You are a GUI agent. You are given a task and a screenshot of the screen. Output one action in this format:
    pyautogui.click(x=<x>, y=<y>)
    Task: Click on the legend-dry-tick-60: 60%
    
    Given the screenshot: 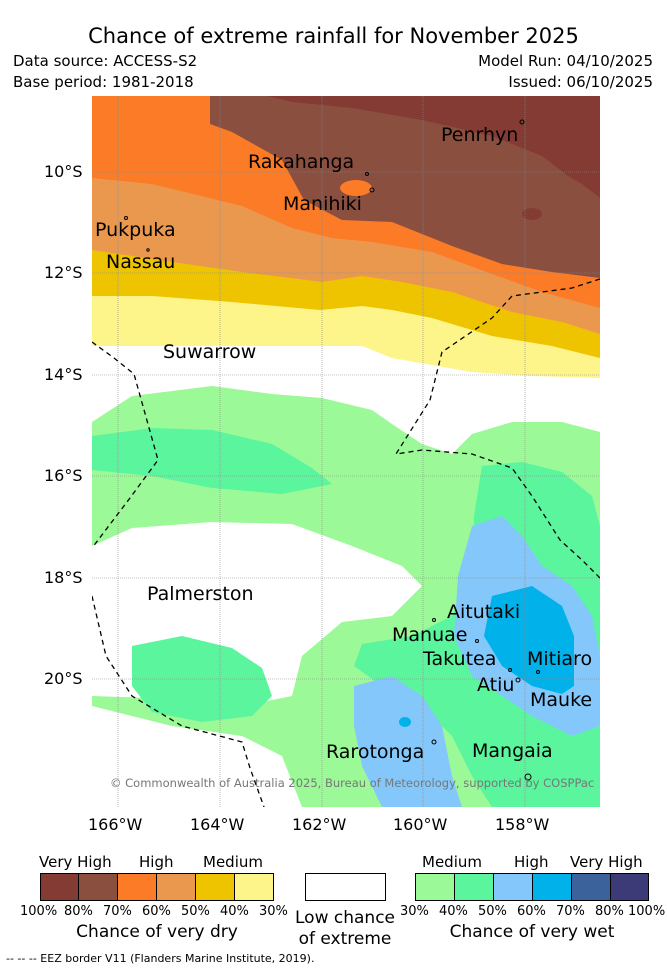 What is the action you would take?
    pyautogui.click(x=156, y=911)
    